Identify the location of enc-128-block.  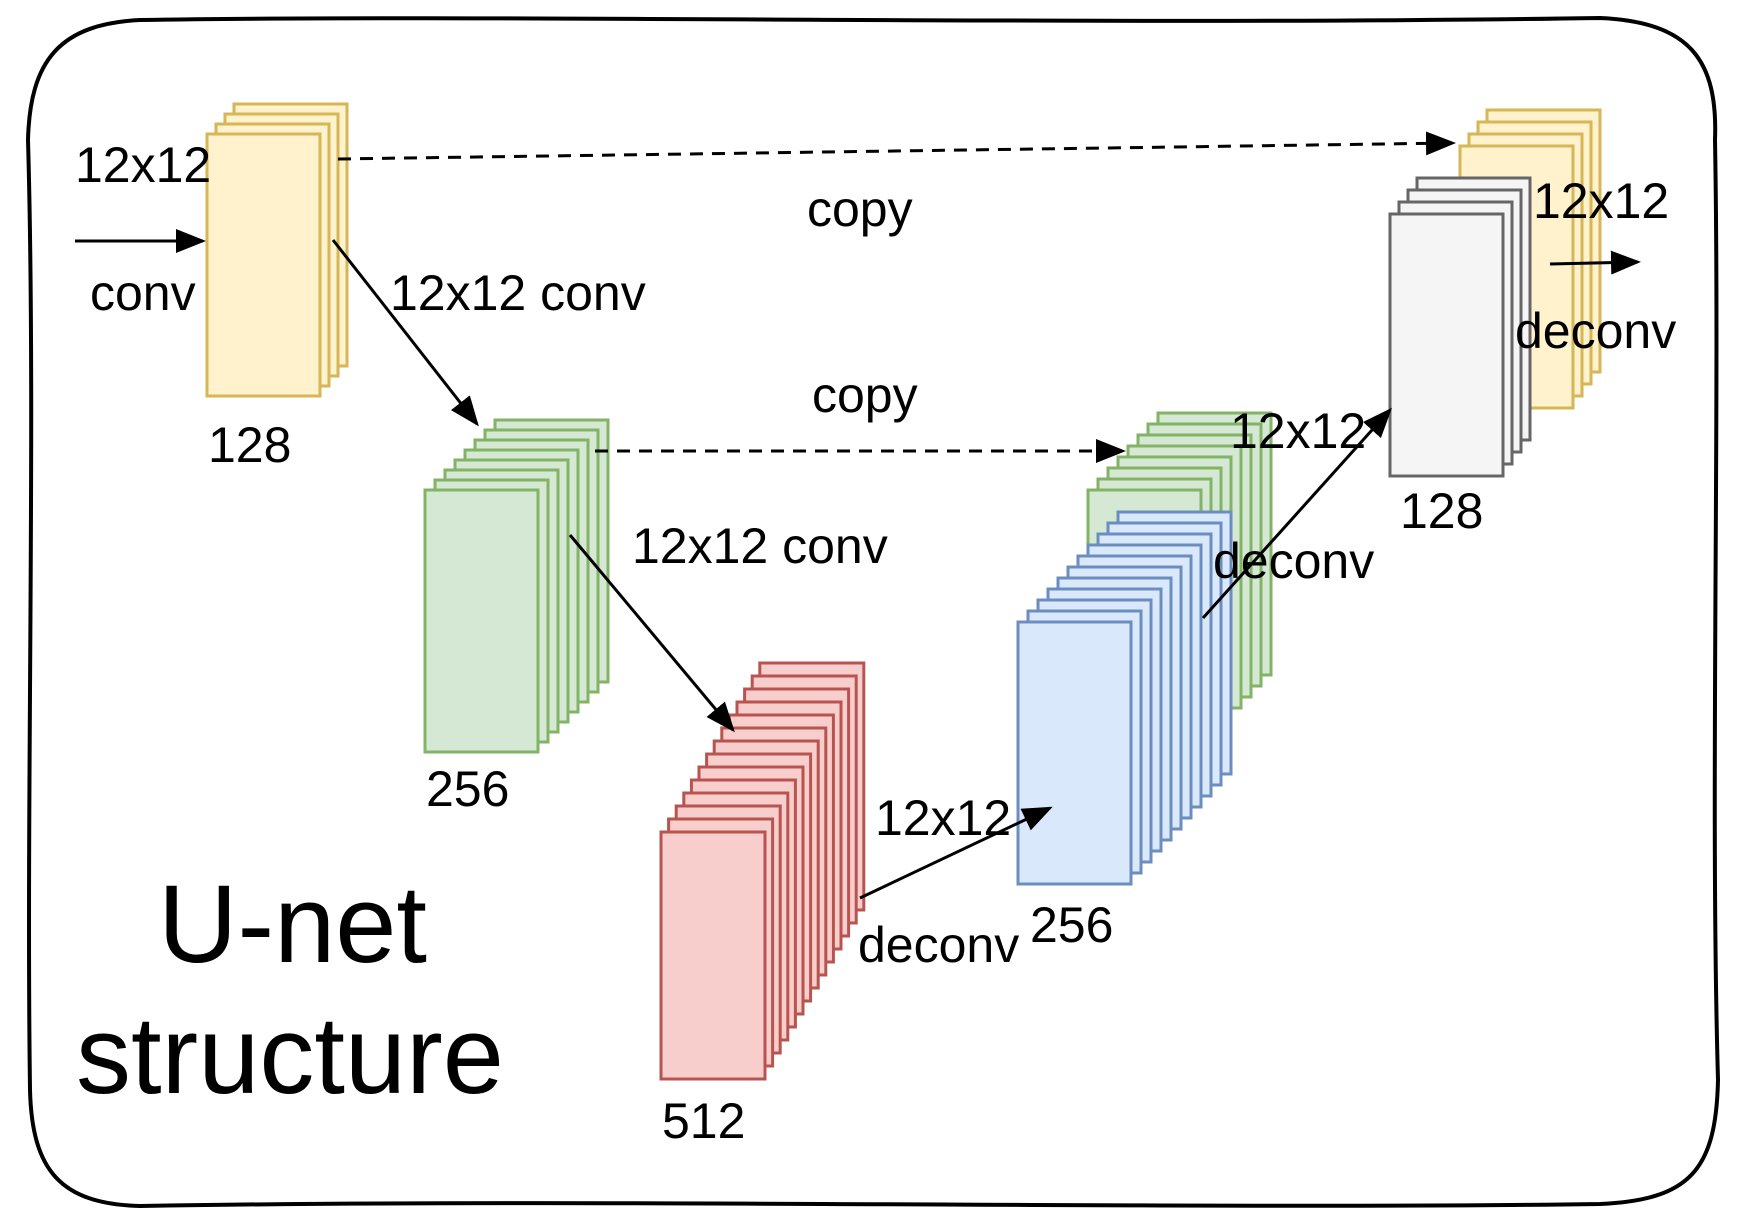
(277, 250).